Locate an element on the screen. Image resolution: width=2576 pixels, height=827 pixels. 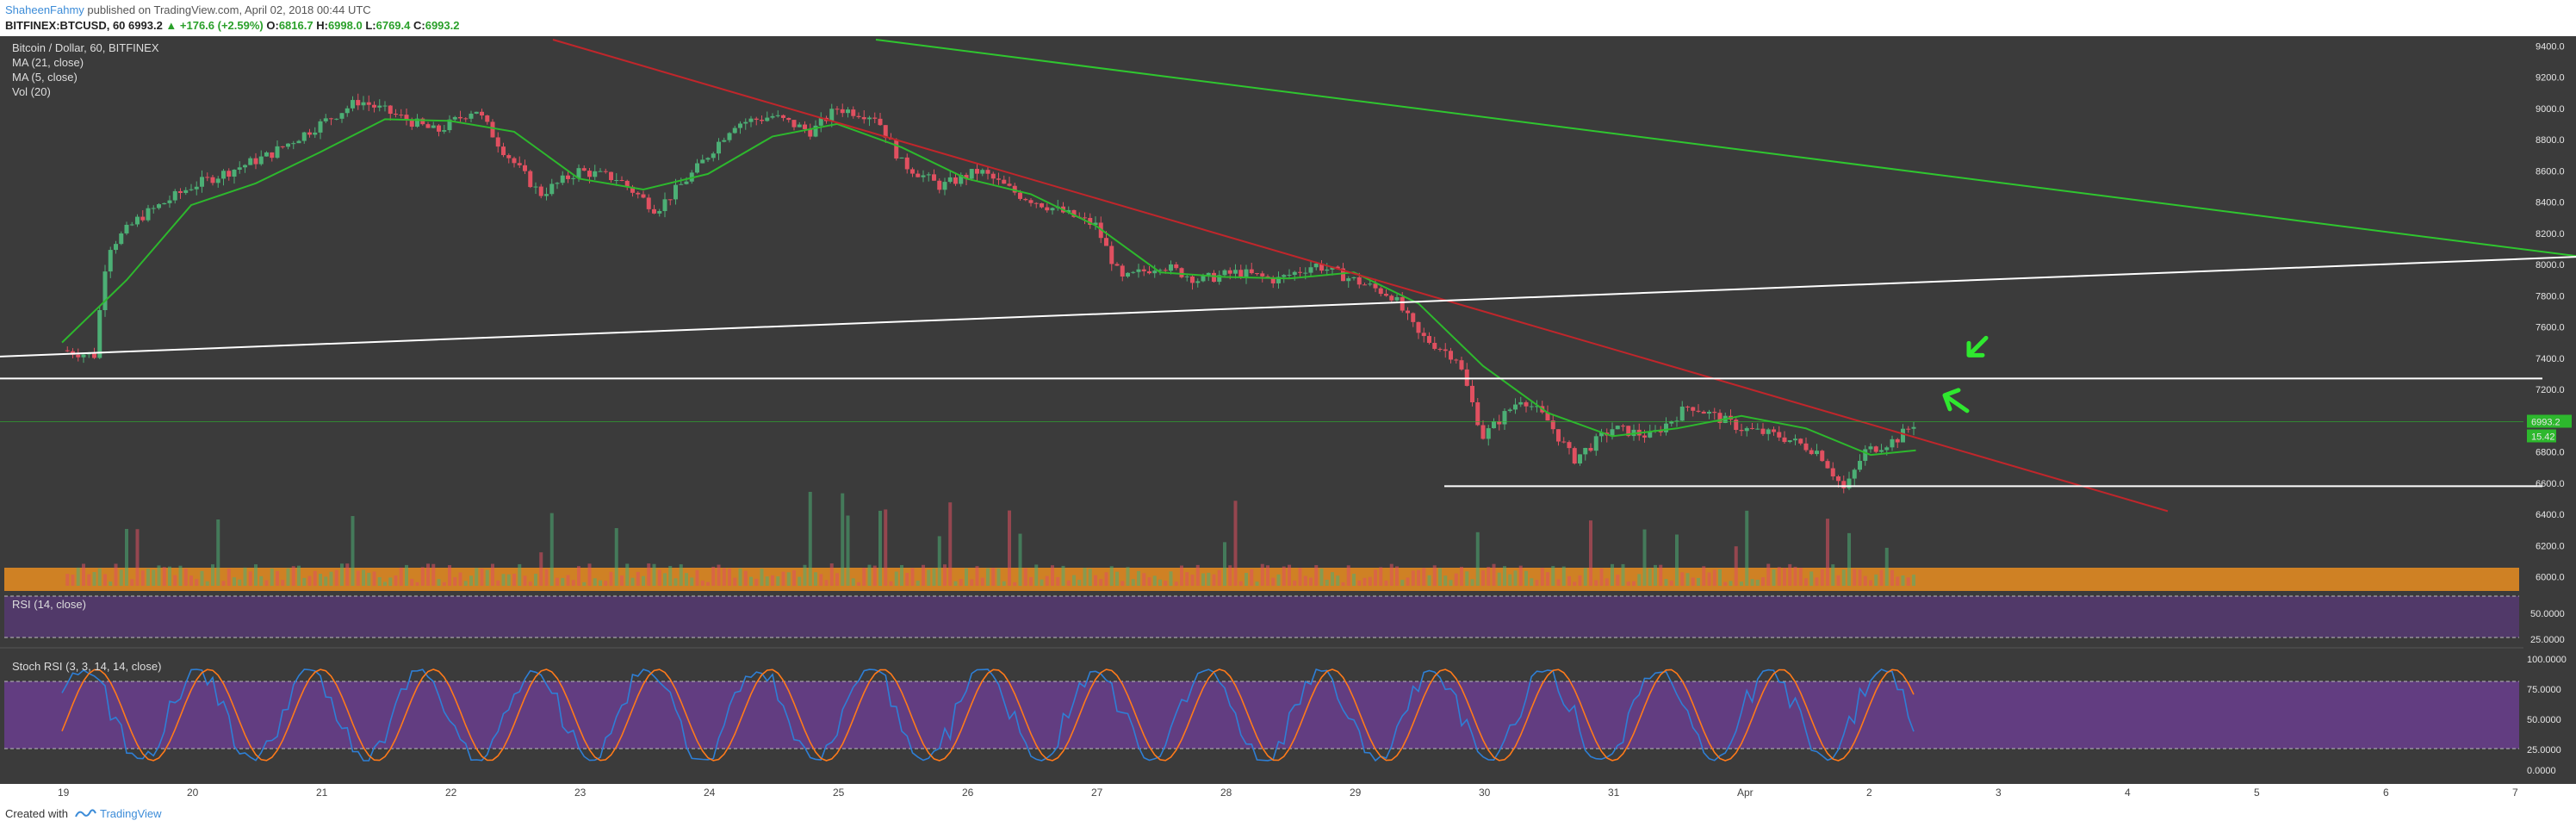
time-tick-label: 24 is located at coordinates (710, 793).